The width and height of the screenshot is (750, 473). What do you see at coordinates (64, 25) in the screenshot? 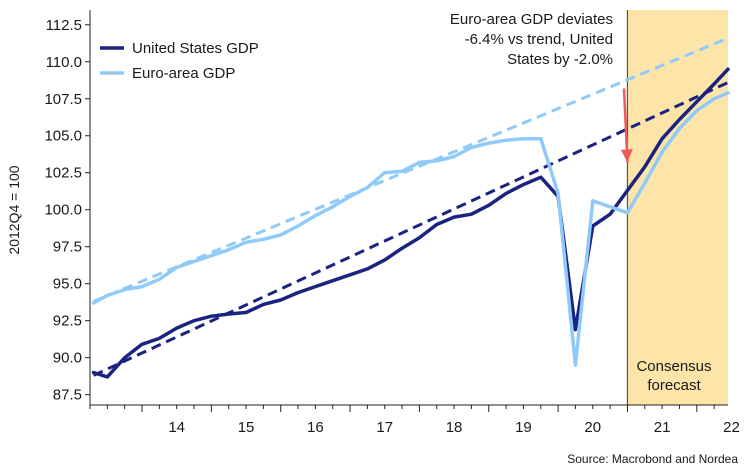
I see `y-tick-label: 112.5` at bounding box center [64, 25].